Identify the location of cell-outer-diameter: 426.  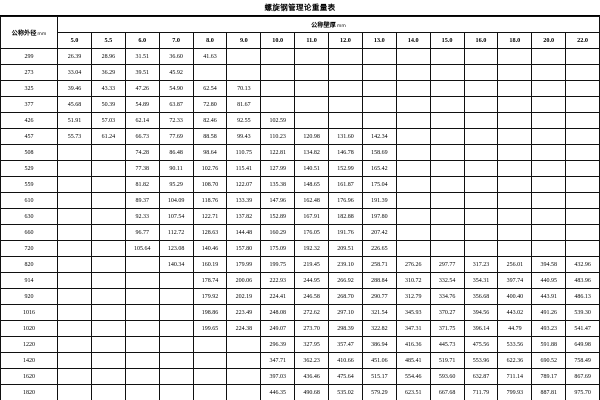
(29, 120).